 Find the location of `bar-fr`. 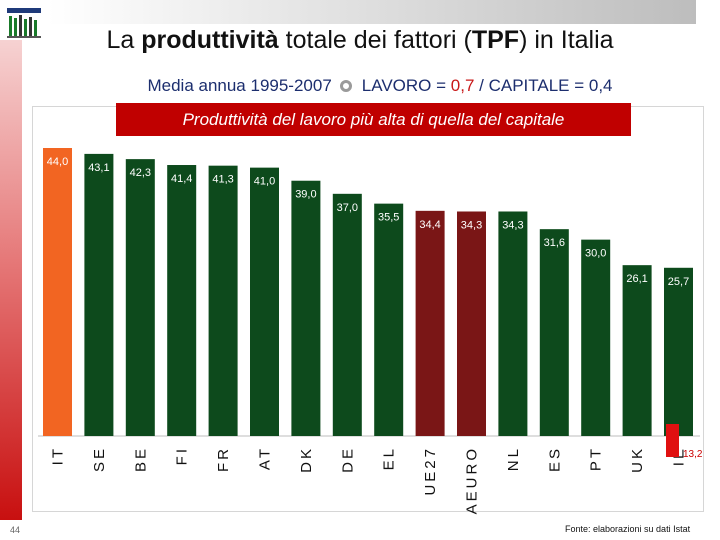

bar-fr is located at coordinates (223, 300).